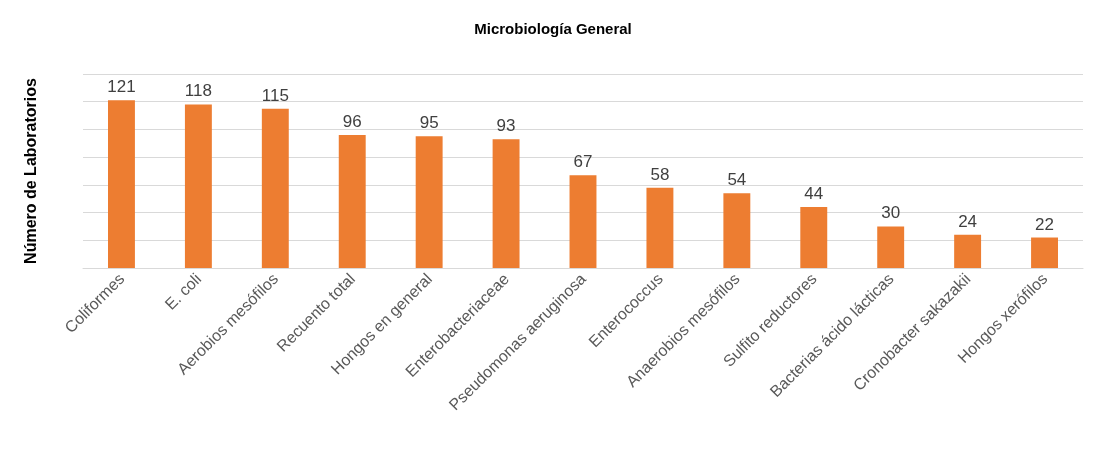 This screenshot has height=462, width=1106. What do you see at coordinates (891, 213) in the screenshot?
I see `data-label: 30` at bounding box center [891, 213].